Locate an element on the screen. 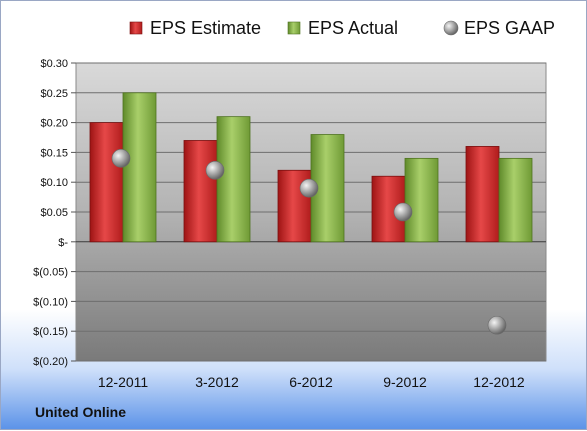  y-tick-label: $0.30 is located at coordinates (54, 64).